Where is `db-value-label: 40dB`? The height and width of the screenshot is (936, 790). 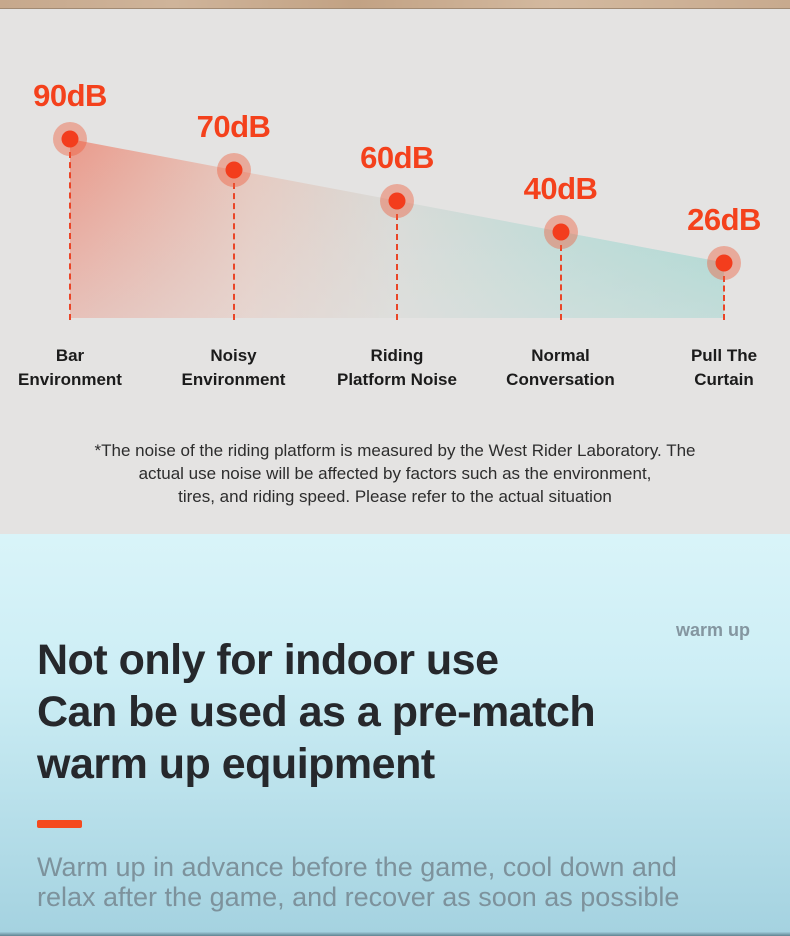
db-value-label: 40dB is located at coordinates (560, 188).